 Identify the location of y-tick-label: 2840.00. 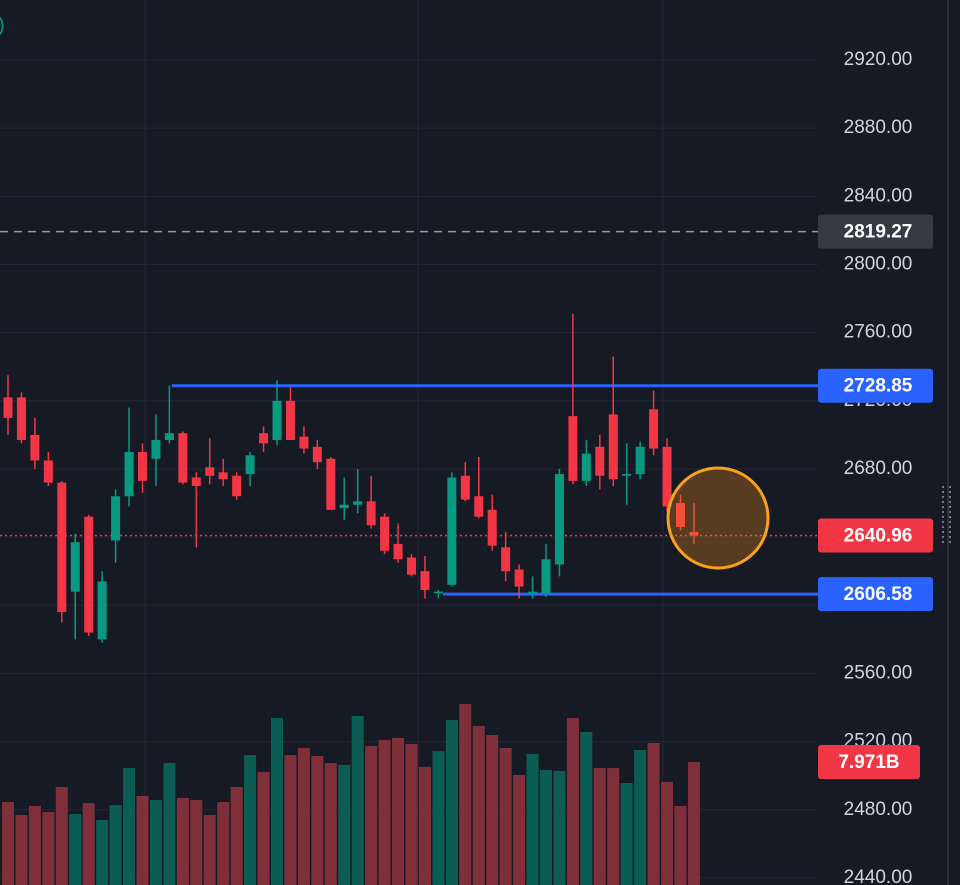
(878, 195).